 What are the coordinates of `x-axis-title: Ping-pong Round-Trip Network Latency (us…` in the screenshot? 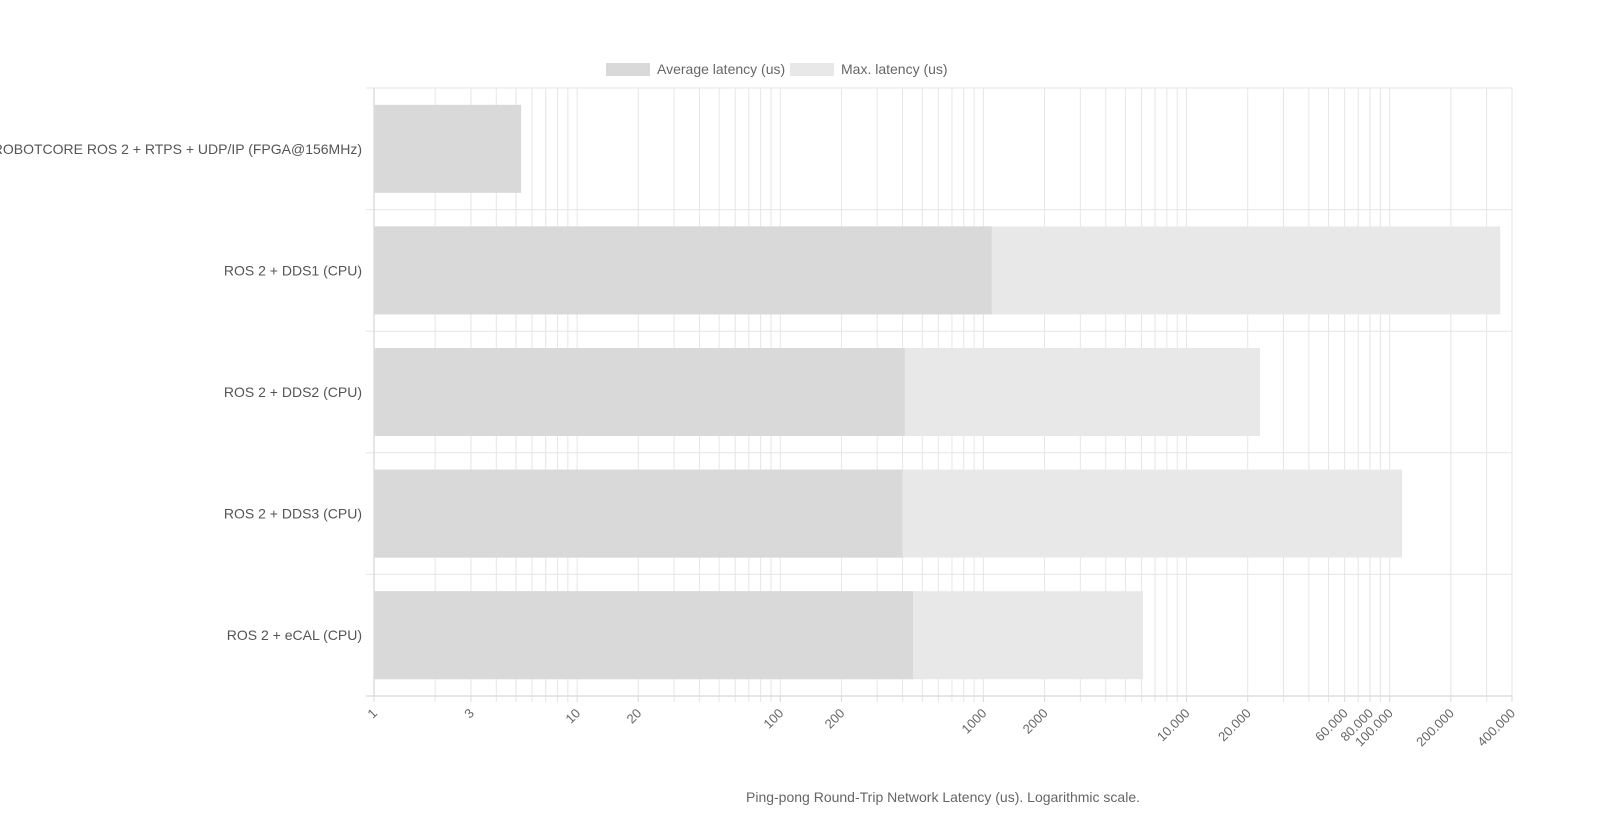 It's located at (943, 797).